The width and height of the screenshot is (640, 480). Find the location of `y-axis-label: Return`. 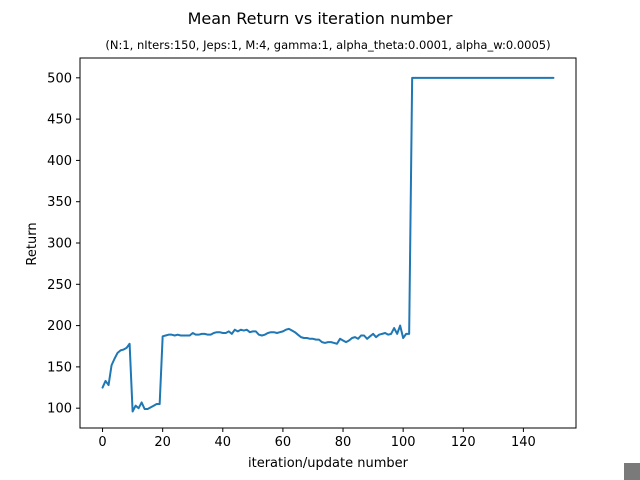

y-axis-label: Return is located at coordinates (32, 243).